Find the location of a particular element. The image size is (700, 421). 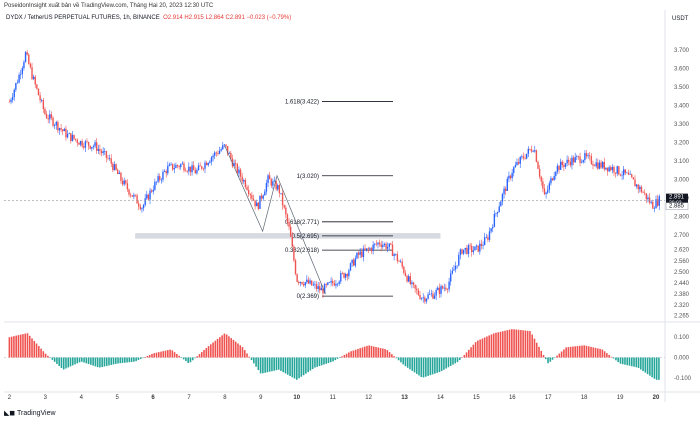

swing-pattern-line is located at coordinates (275, 220).